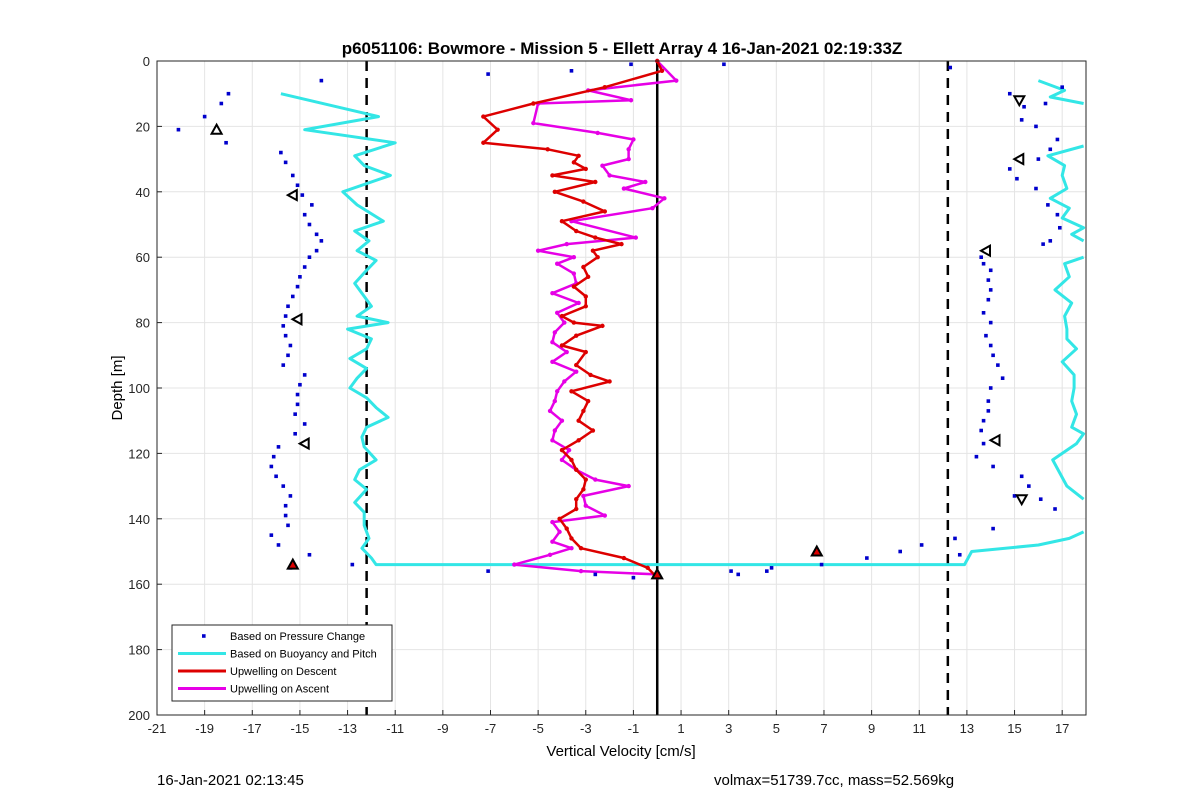 The width and height of the screenshot is (1200, 804). What do you see at coordinates (157, 728) in the screenshot?
I see `x-tick-label: -21` at bounding box center [157, 728].